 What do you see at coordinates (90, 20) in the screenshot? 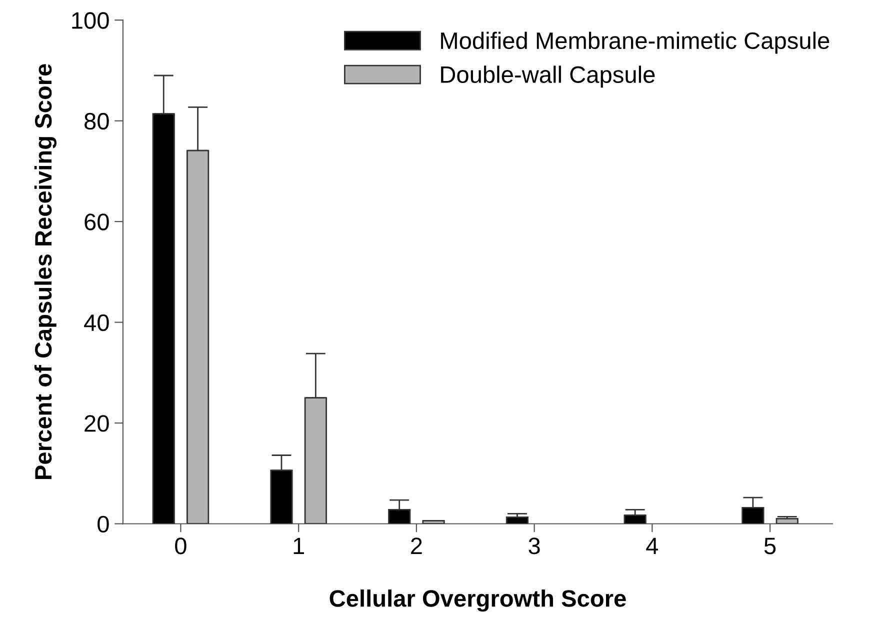
I see `y-tick-label: 100` at bounding box center [90, 20].